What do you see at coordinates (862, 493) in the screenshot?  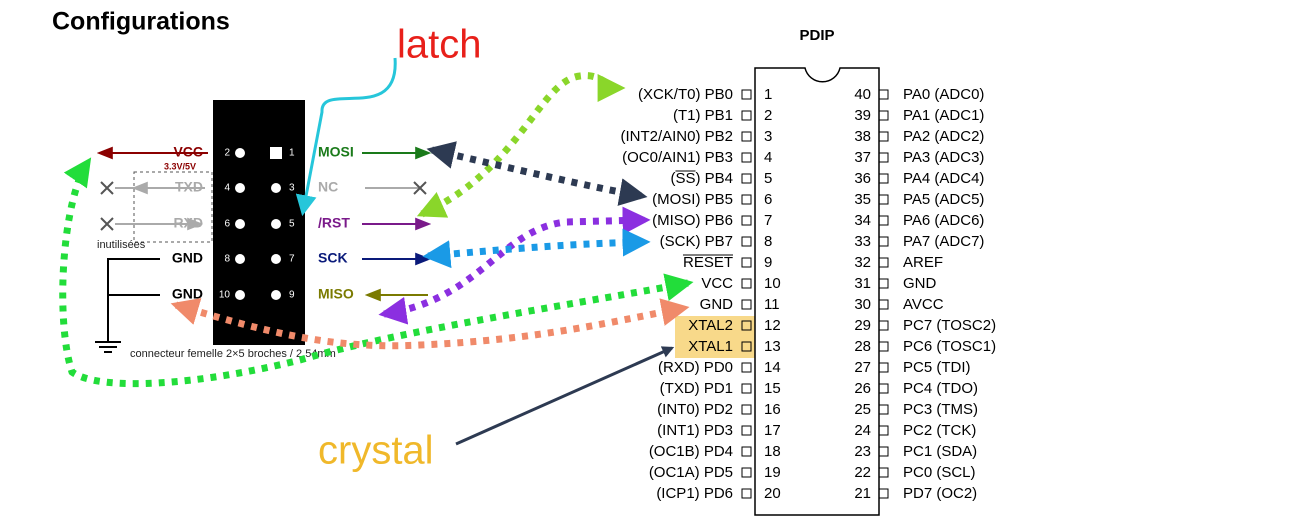 I see `pin-number: 21` at bounding box center [862, 493].